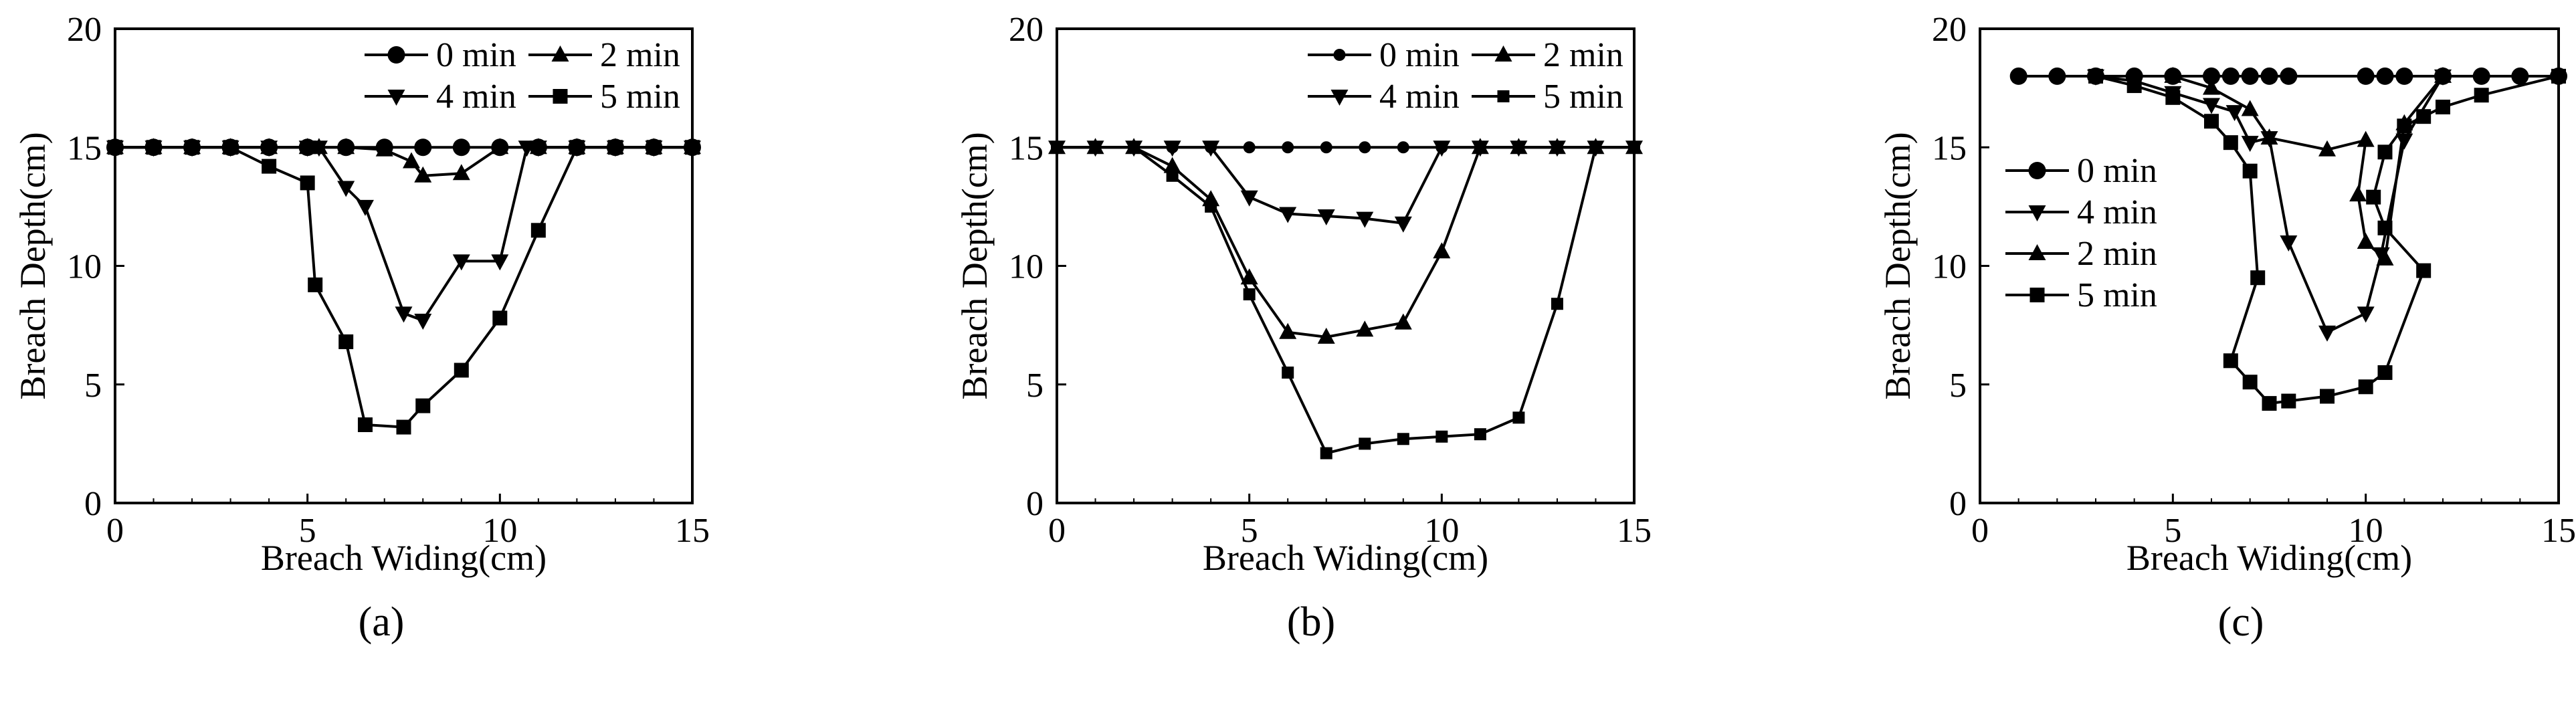 The image size is (2576, 703). What do you see at coordinates (84, 30) in the screenshot?
I see `y-tick-label: 20` at bounding box center [84, 30].